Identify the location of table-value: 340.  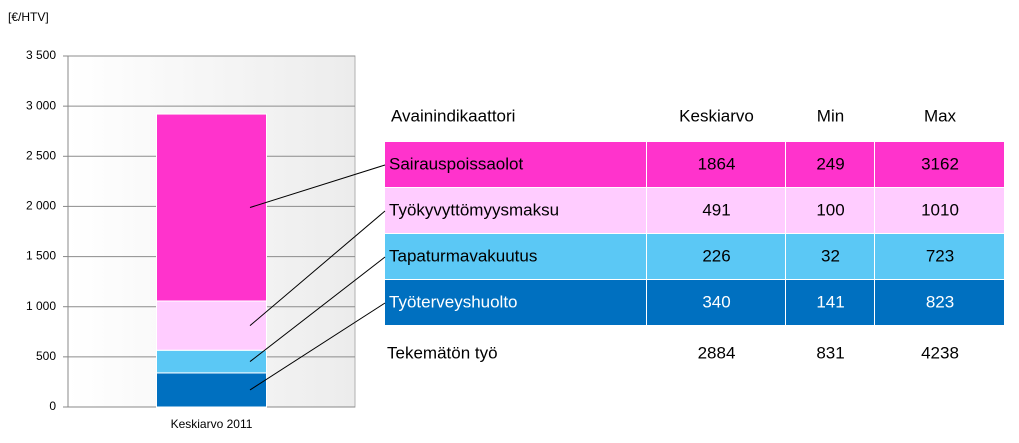
(716, 301).